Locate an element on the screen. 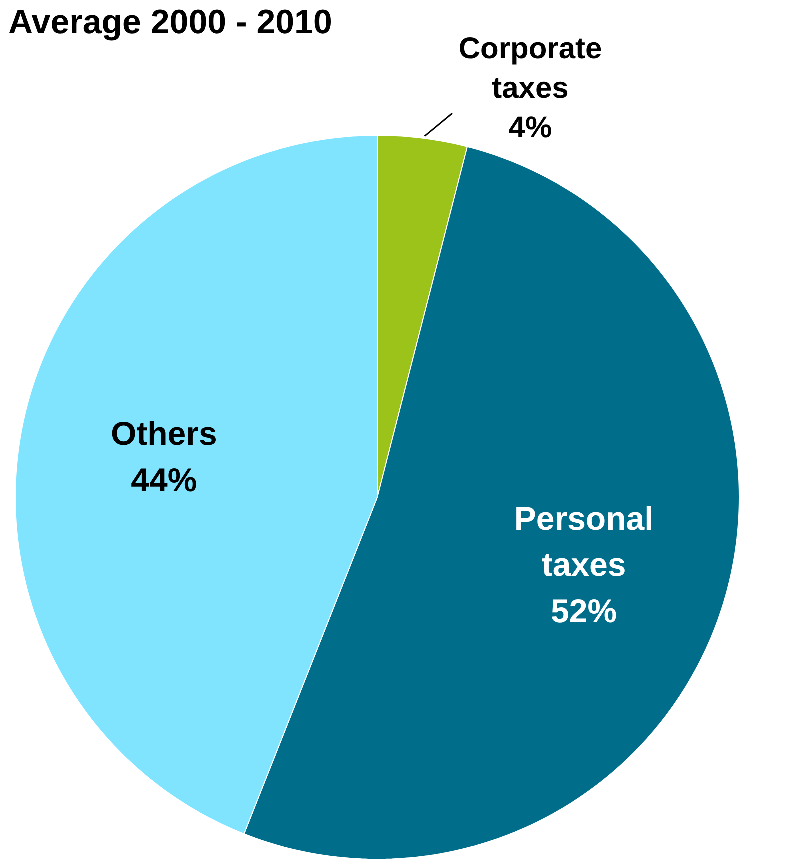 This screenshot has width=788, height=860. chart-title: Average 2000 - 2010 is located at coordinates (170, 23).